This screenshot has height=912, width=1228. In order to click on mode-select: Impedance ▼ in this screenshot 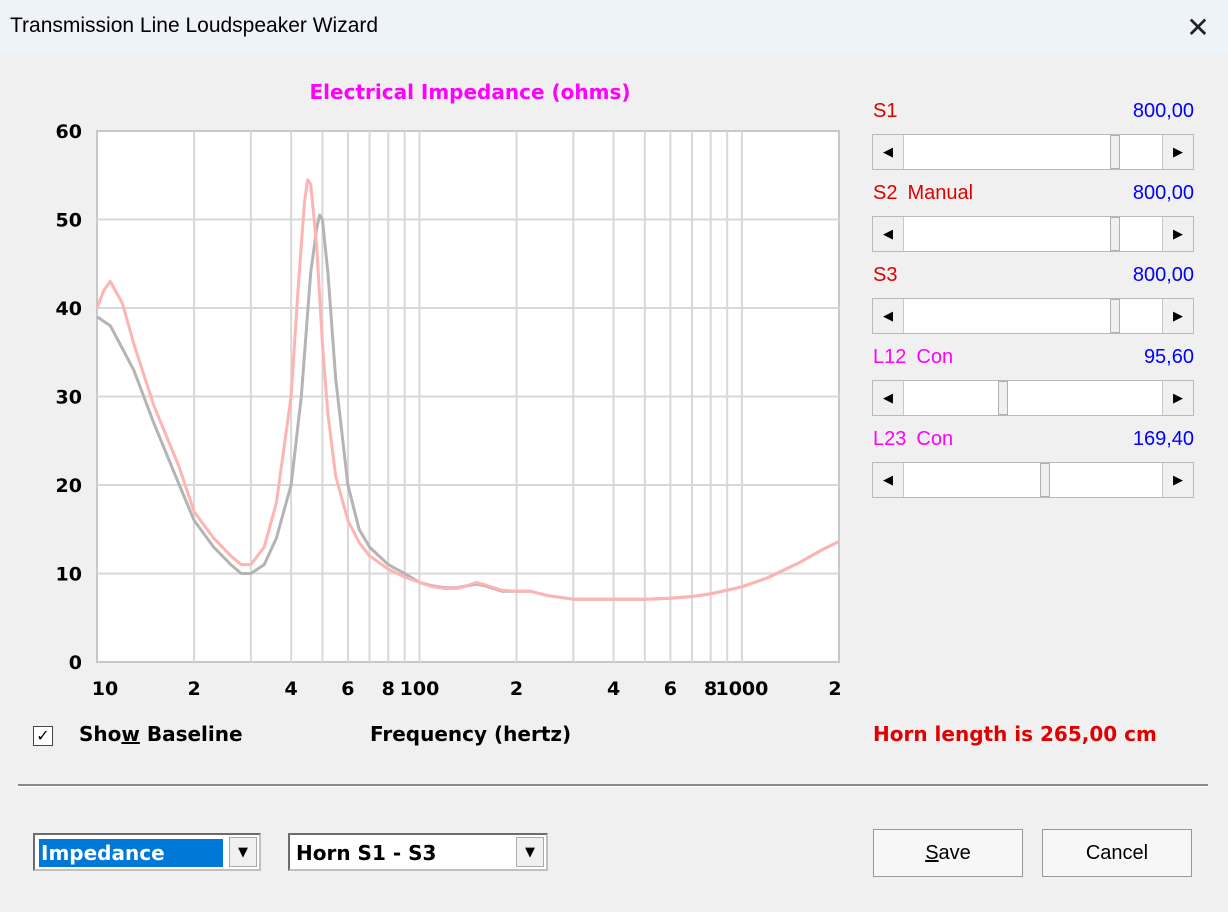, I will do `click(147, 852)`.